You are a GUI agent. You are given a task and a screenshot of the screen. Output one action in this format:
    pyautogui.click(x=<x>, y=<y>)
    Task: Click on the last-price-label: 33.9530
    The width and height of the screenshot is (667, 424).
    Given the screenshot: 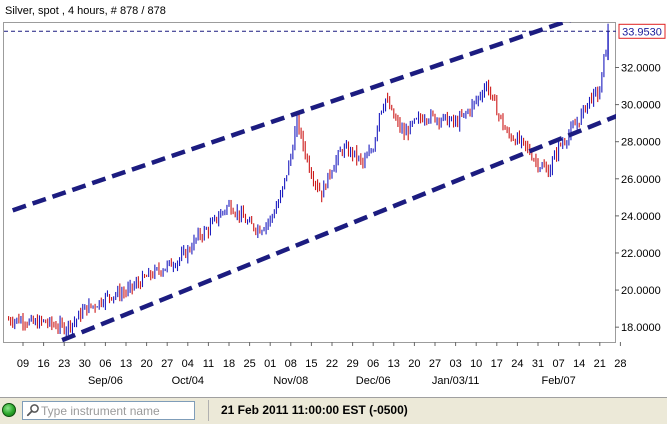 What is the action you would take?
    pyautogui.click(x=642, y=32)
    